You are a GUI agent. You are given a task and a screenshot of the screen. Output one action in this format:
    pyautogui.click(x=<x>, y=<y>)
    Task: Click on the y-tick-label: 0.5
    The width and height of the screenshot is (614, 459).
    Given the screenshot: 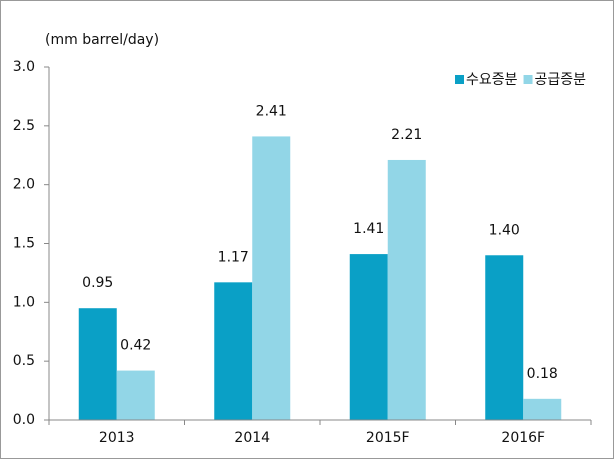 What is the action you would take?
    pyautogui.click(x=24, y=361)
    